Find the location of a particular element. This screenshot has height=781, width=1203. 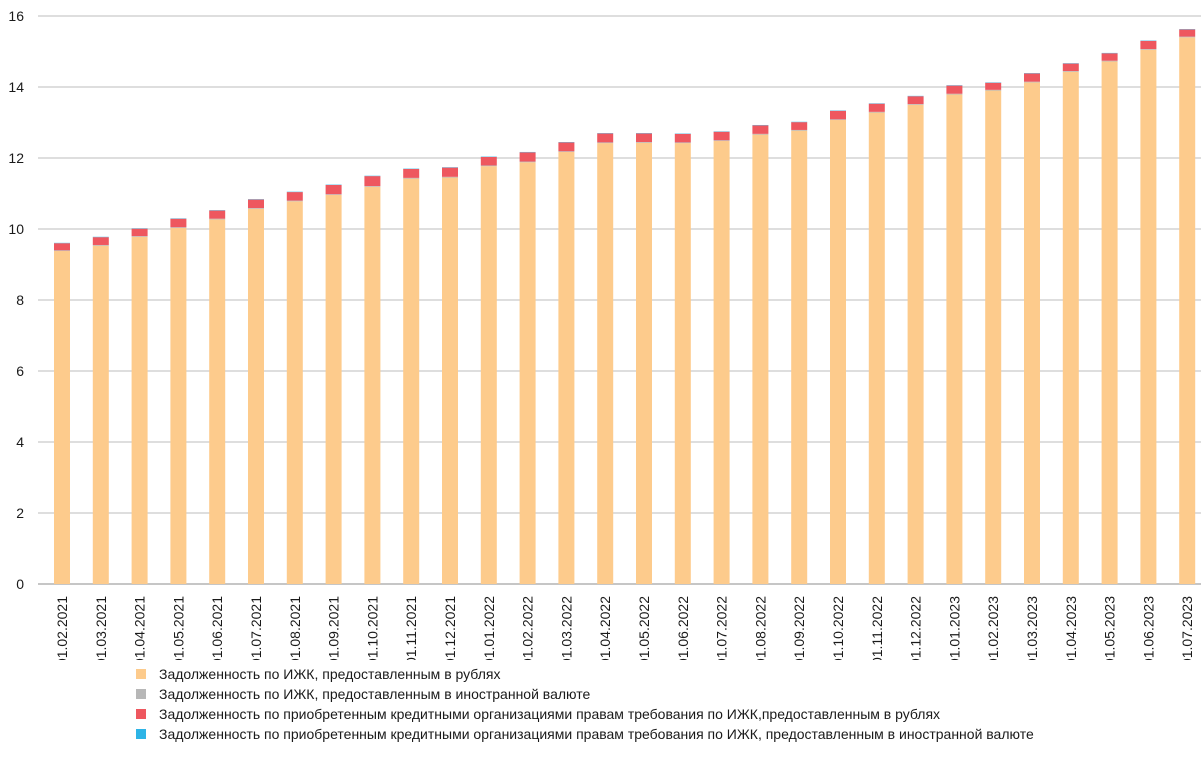

x-tick-label: 01.09.2022 is located at coordinates (799, 628).